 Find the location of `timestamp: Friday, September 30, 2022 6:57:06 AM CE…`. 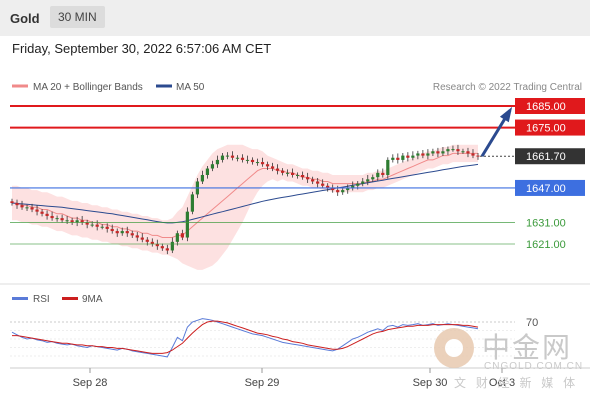

timestamp: Friday, September 30, 2022 6:57:06 AM CE… is located at coordinates (142, 48).